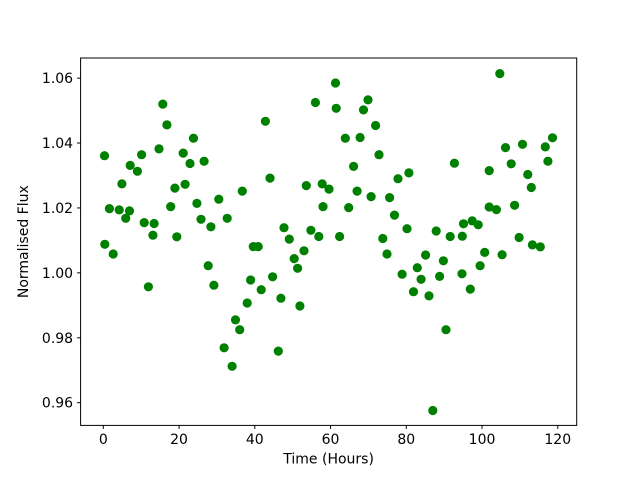 The height and width of the screenshot is (480, 640). What do you see at coordinates (57, 79) in the screenshot?
I see `y-tick-label: 1.06` at bounding box center [57, 79].